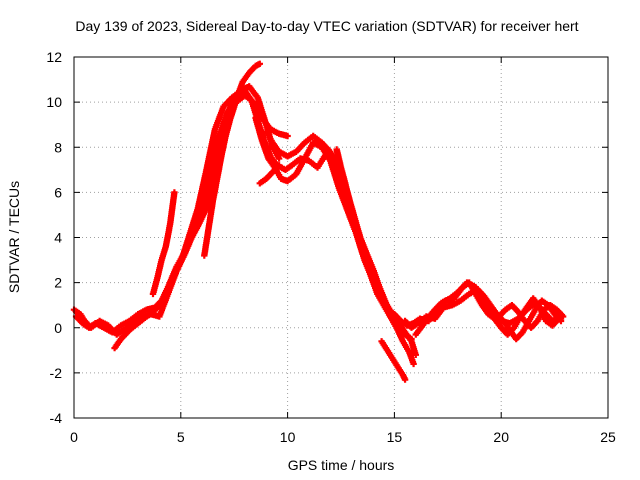  I want to click on y-tick-label-8: 12, so click(54, 57).